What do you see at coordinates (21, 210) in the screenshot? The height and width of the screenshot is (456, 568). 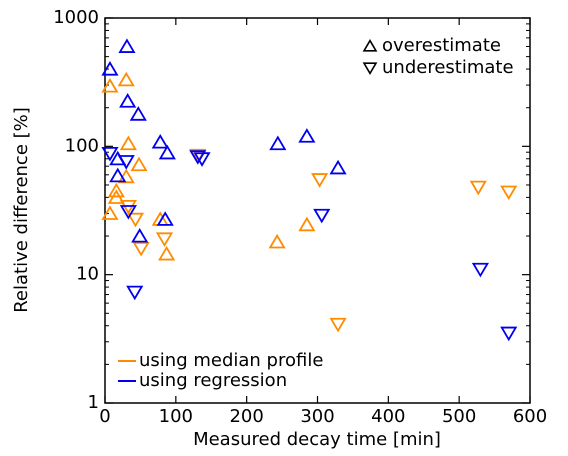 I see `y-axis-label: Relative difference [%]` at bounding box center [21, 210].